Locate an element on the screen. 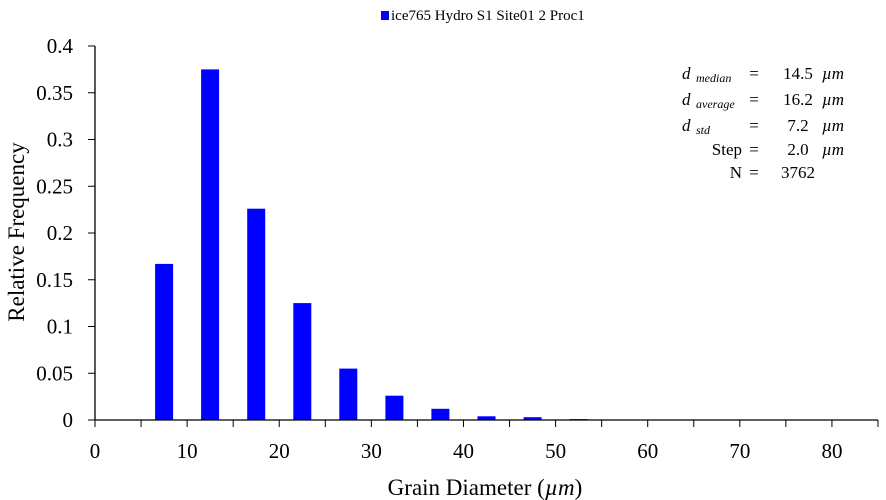 This screenshot has height=500, width=886. legend-label: ice765 Hydro S1 Site01 2 Proc1 is located at coordinates (488, 16).